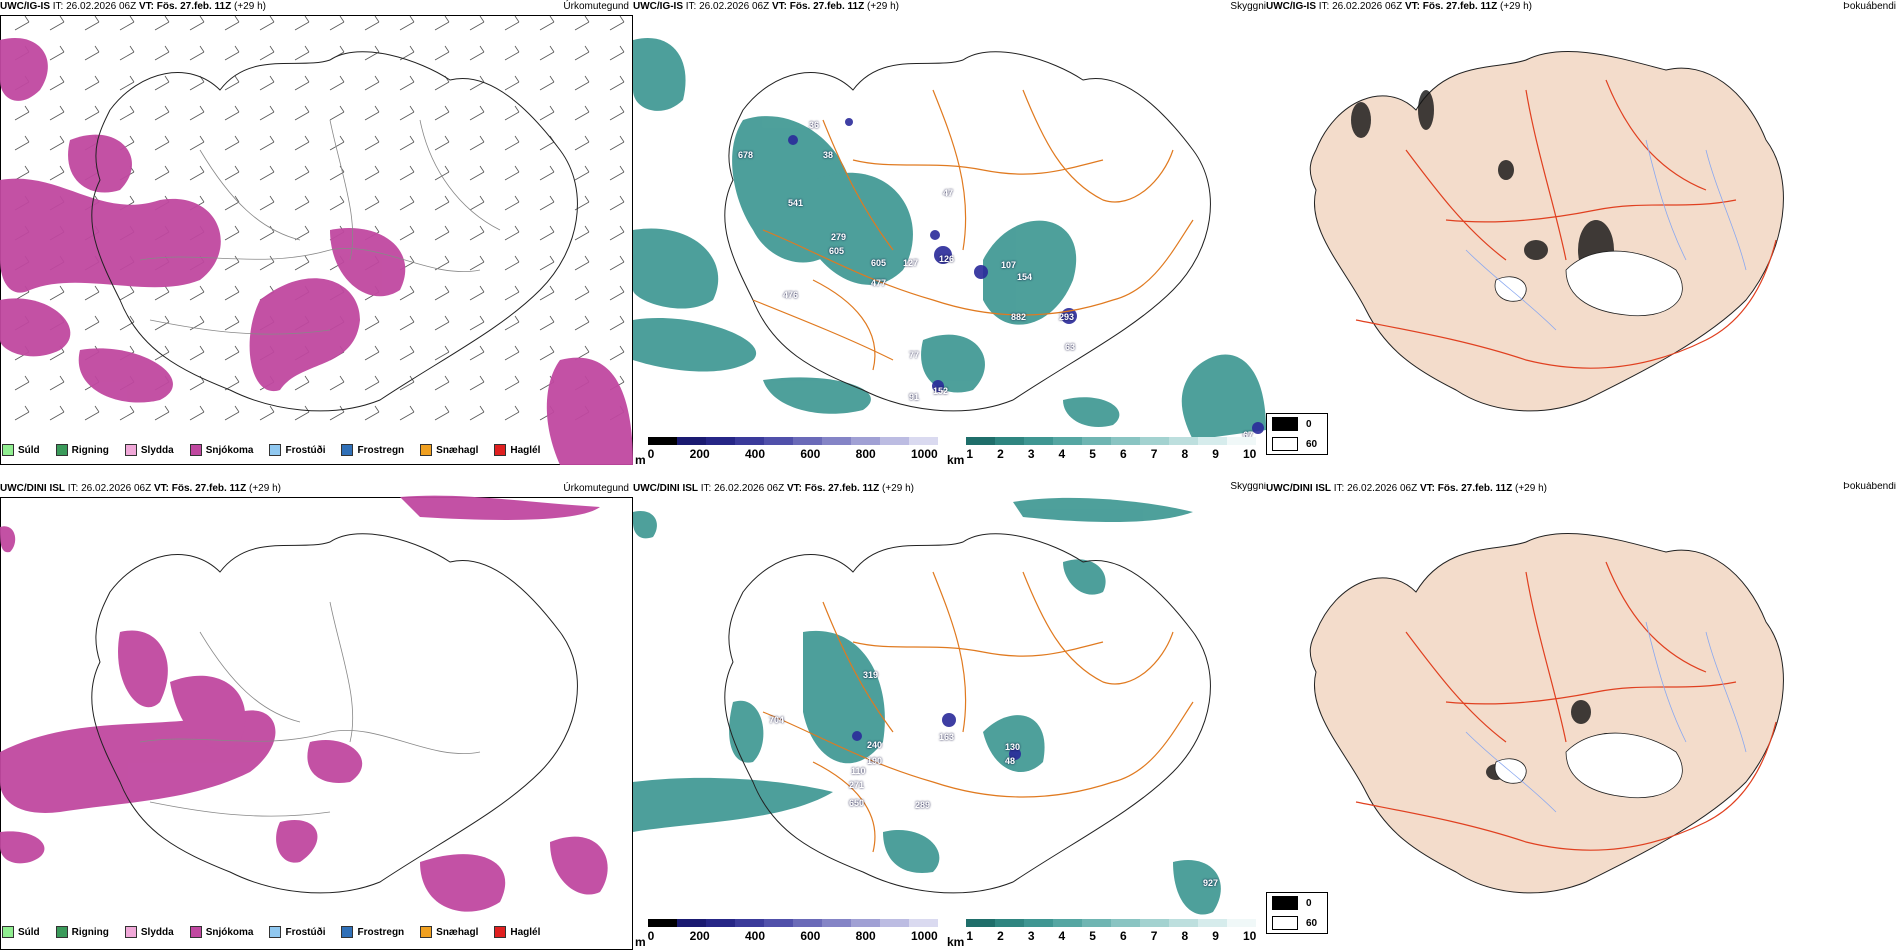  I want to click on cloudbase-value-label: 271, so click(857, 785).